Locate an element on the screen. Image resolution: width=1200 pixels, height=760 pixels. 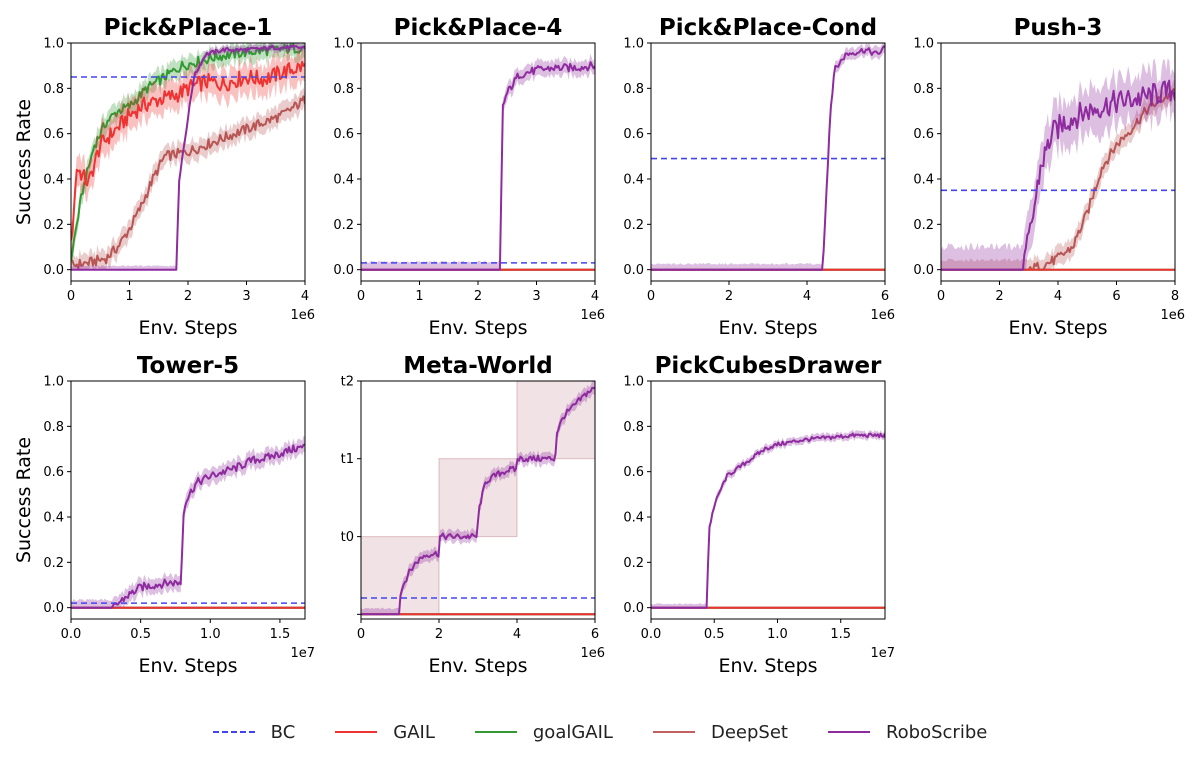
x-tick-label: 3 is located at coordinates (536, 296).